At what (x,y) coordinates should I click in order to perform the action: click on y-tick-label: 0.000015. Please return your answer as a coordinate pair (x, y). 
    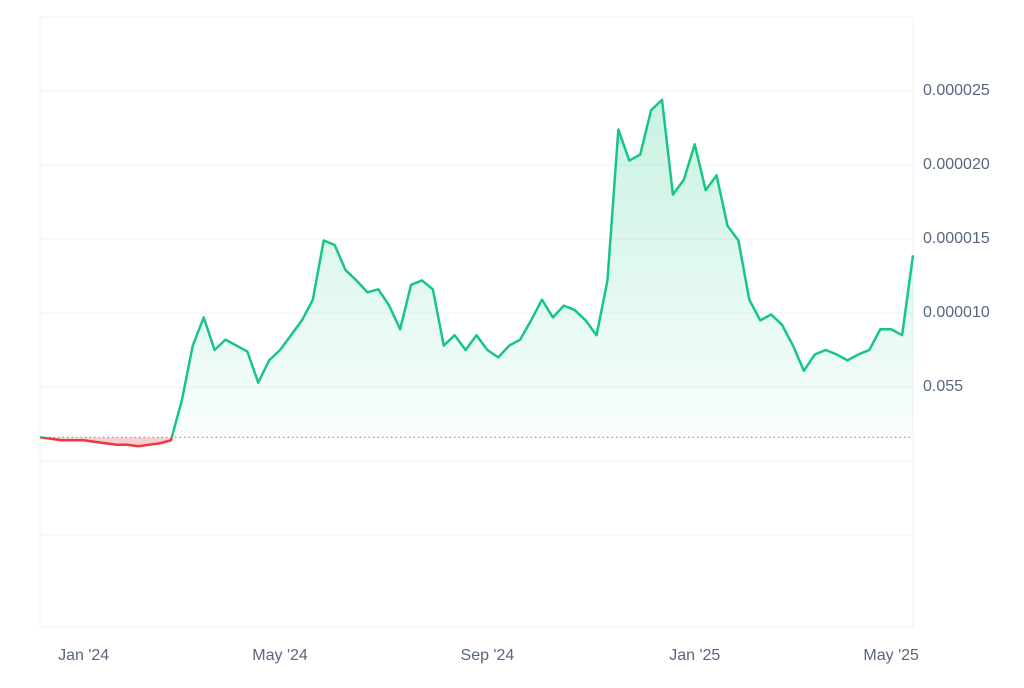
    Looking at the image, I should click on (956, 238).